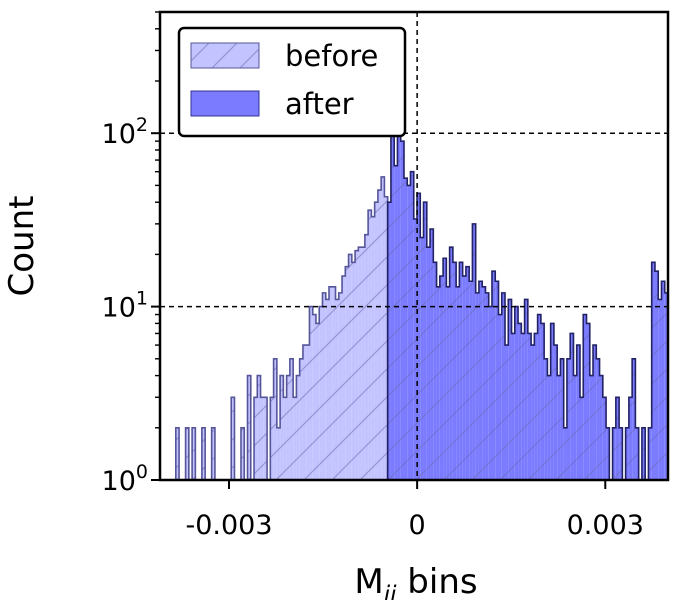  Describe the element at coordinates (22, 246) in the screenshot. I see `y-axis-label: Count` at that location.